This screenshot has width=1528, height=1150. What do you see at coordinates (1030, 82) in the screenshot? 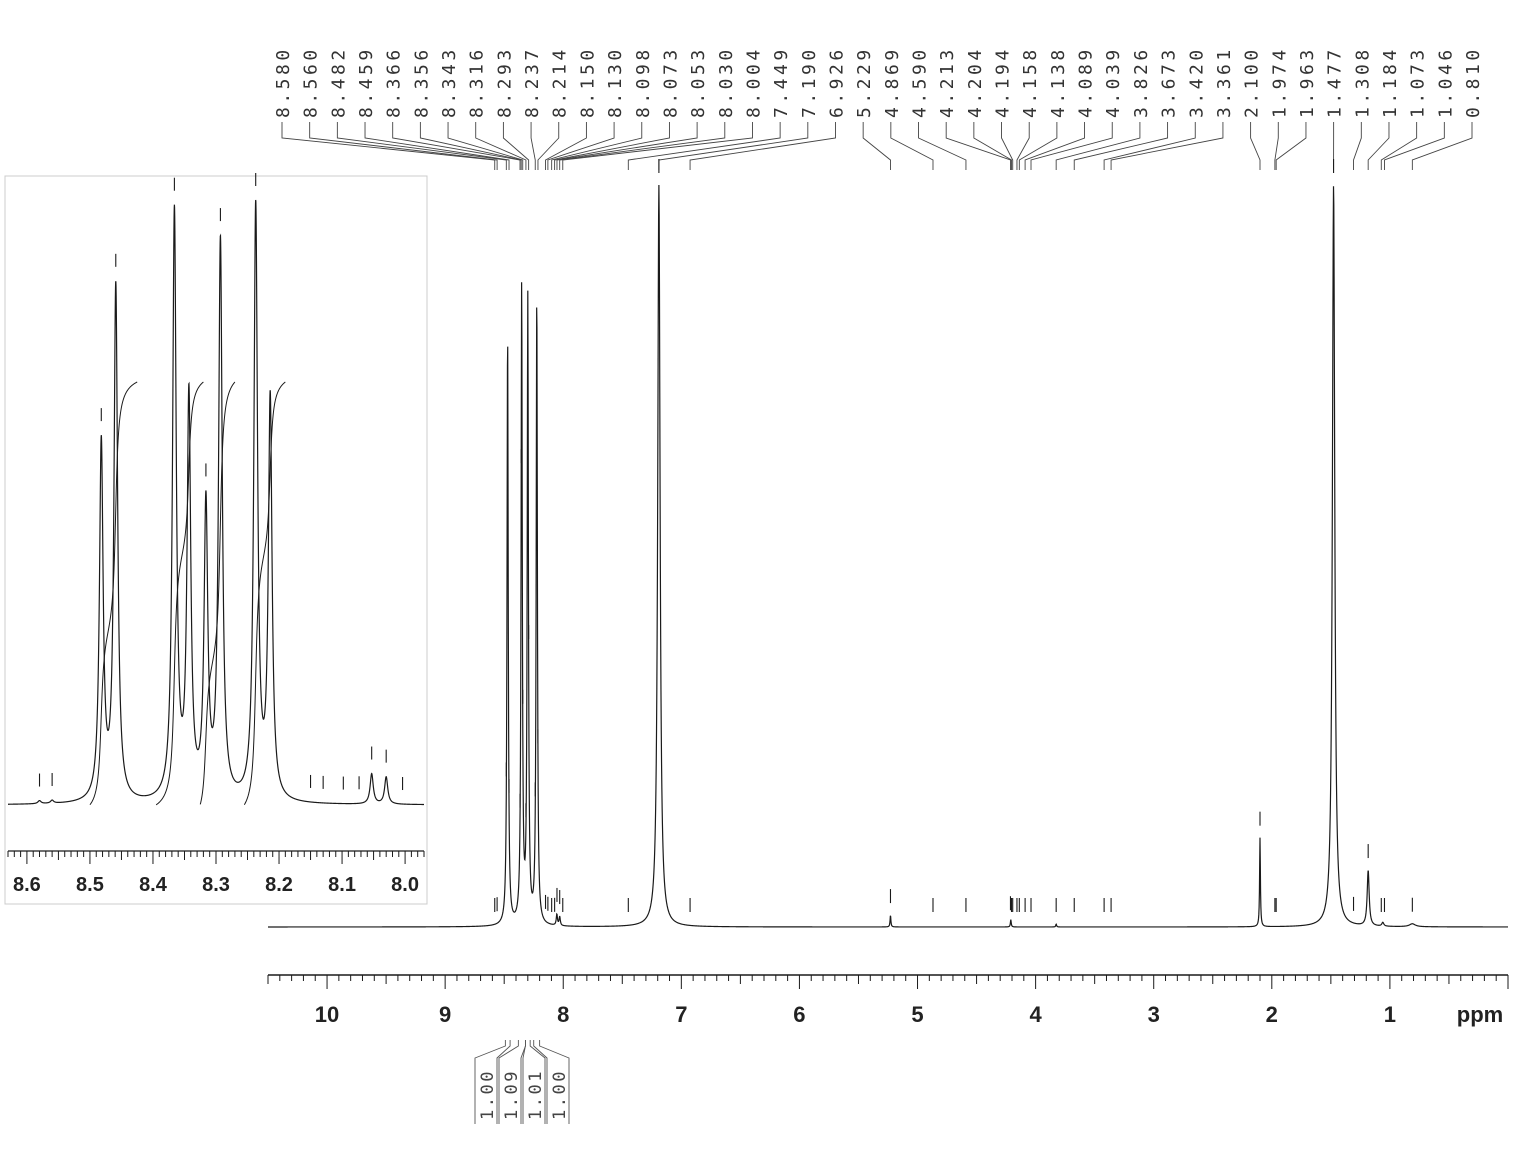
I see `peak-label: 4.158` at bounding box center [1030, 82].